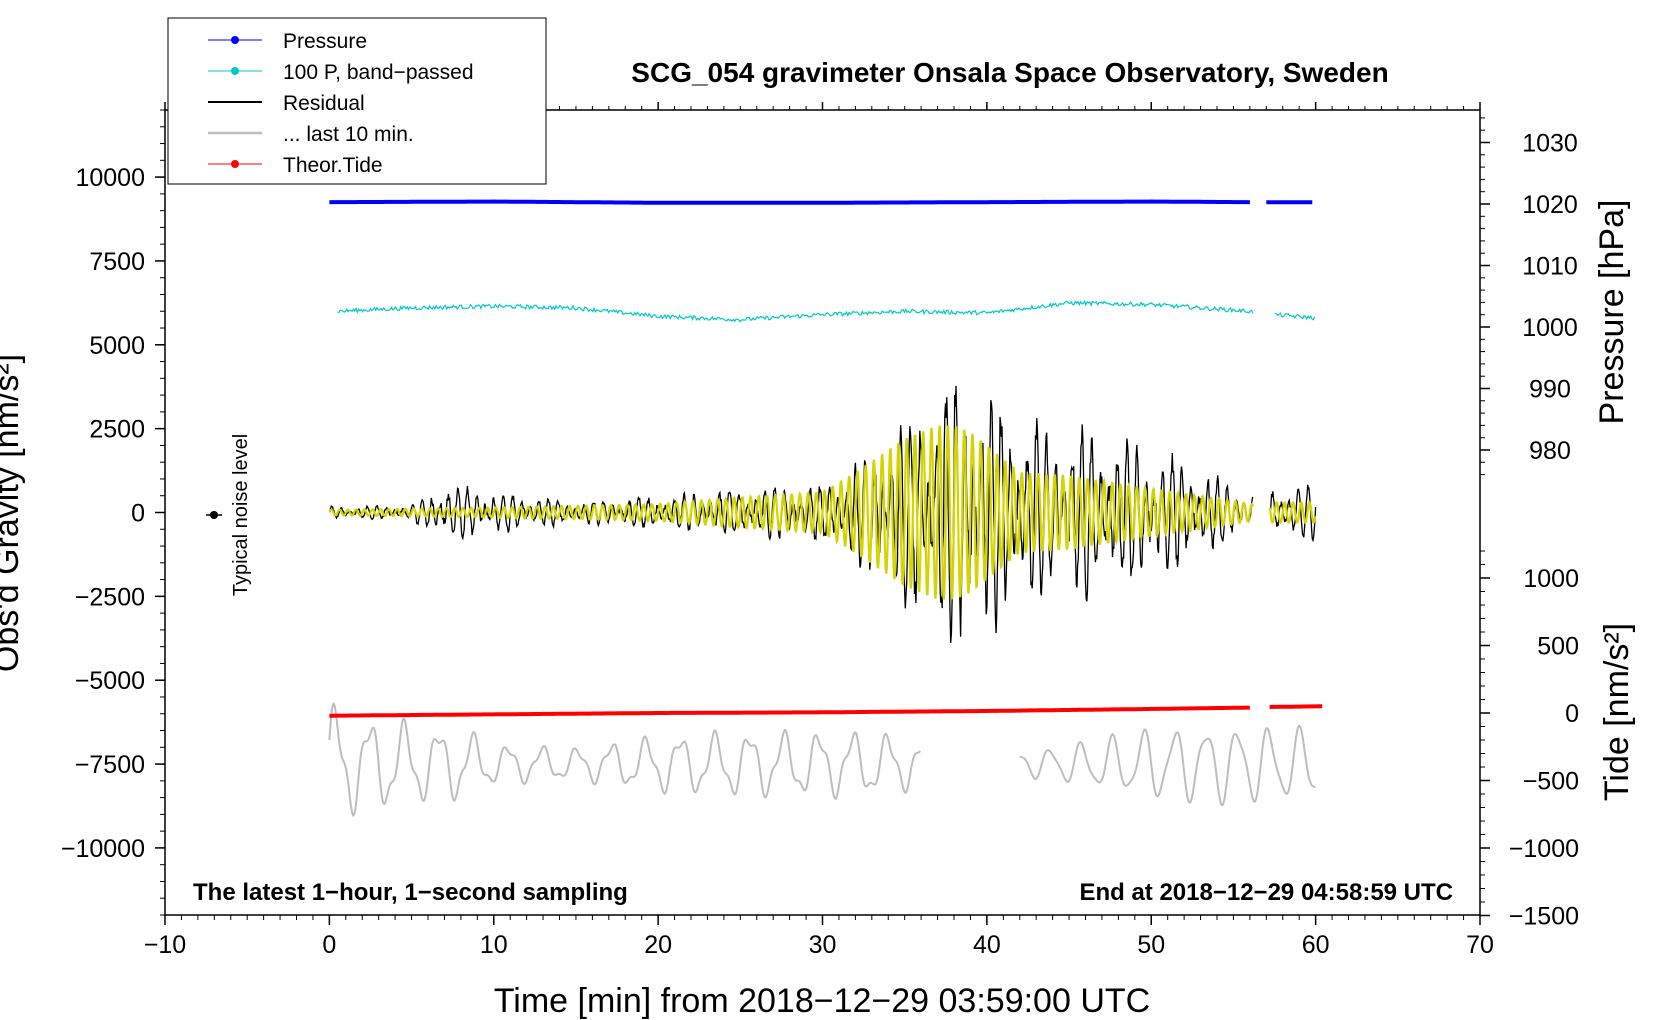 This screenshot has height=1020, width=1660. I want to click on y-tick-label: 7500, so click(117, 262).